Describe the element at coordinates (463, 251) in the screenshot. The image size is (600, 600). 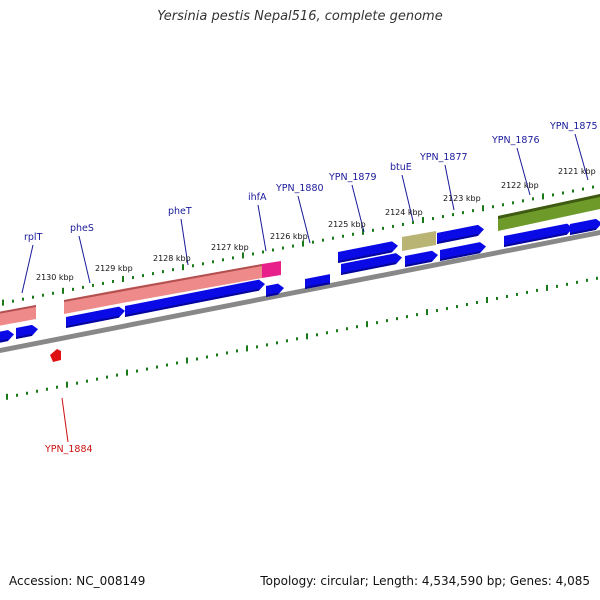
I see `cds-YPN_1877b` at that location.